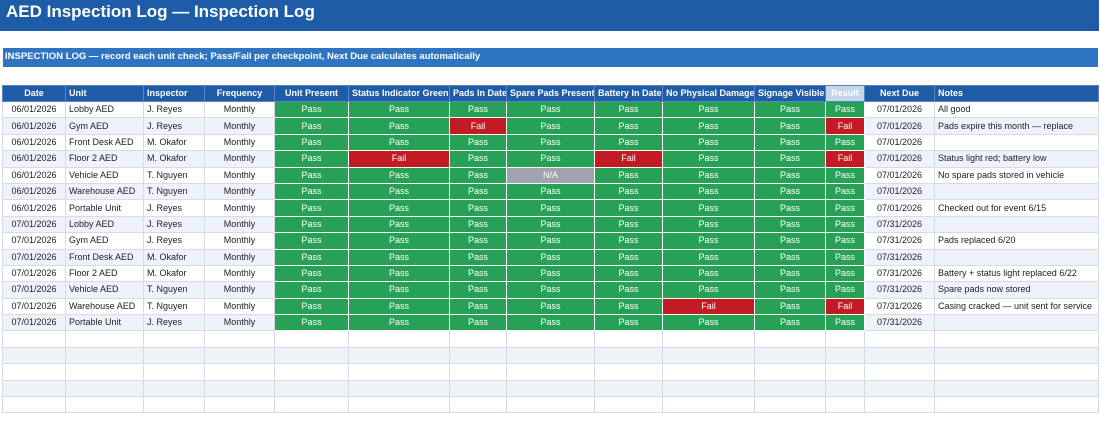  What do you see at coordinates (550, 93) in the screenshot?
I see `column-header-spare-pads-present: Spare Pads Present` at bounding box center [550, 93].